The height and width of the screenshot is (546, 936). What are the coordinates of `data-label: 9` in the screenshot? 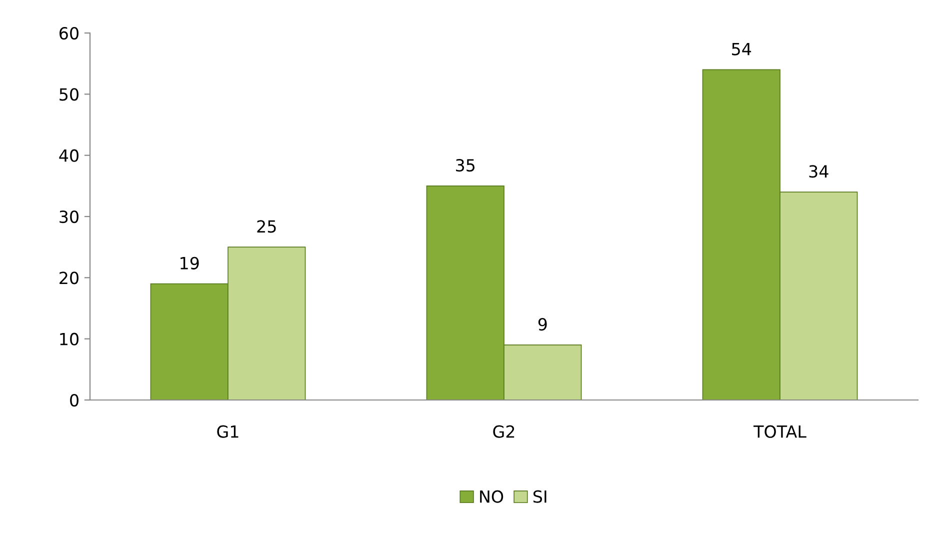 It's located at (542, 324).